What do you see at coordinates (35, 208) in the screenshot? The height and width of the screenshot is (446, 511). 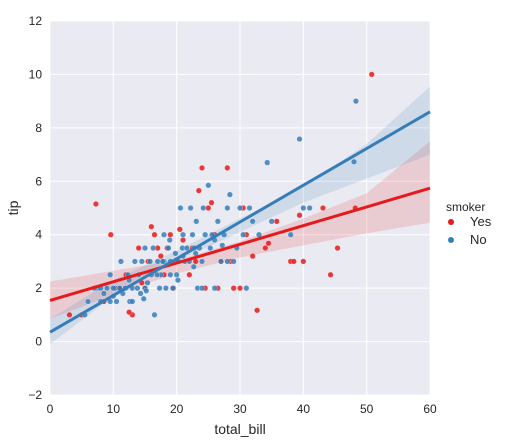 I see `y-tick-labels: −2 0 2 4 6 8 10 12` at bounding box center [35, 208].